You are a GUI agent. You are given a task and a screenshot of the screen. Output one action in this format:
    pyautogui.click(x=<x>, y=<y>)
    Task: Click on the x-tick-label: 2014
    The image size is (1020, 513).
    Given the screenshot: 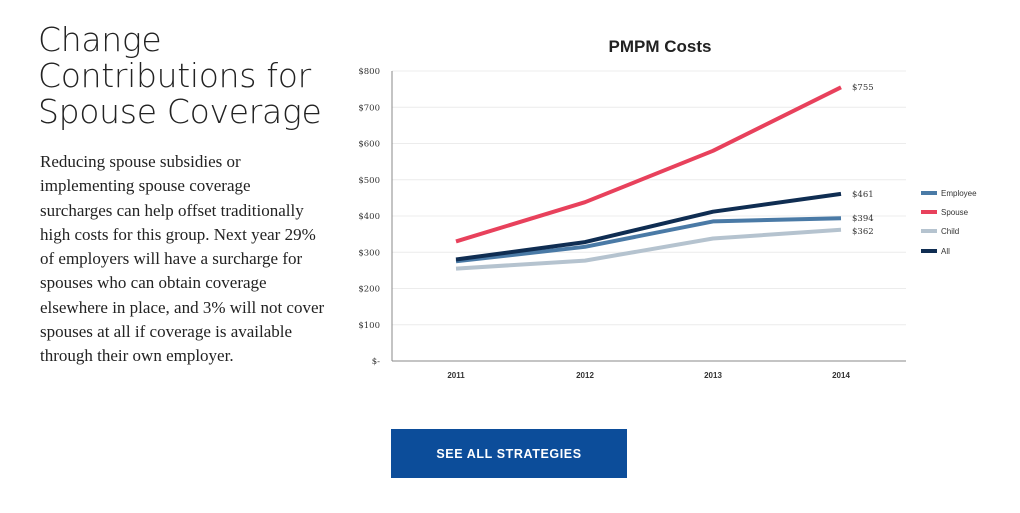 What is the action you would take?
    pyautogui.click(x=841, y=375)
    